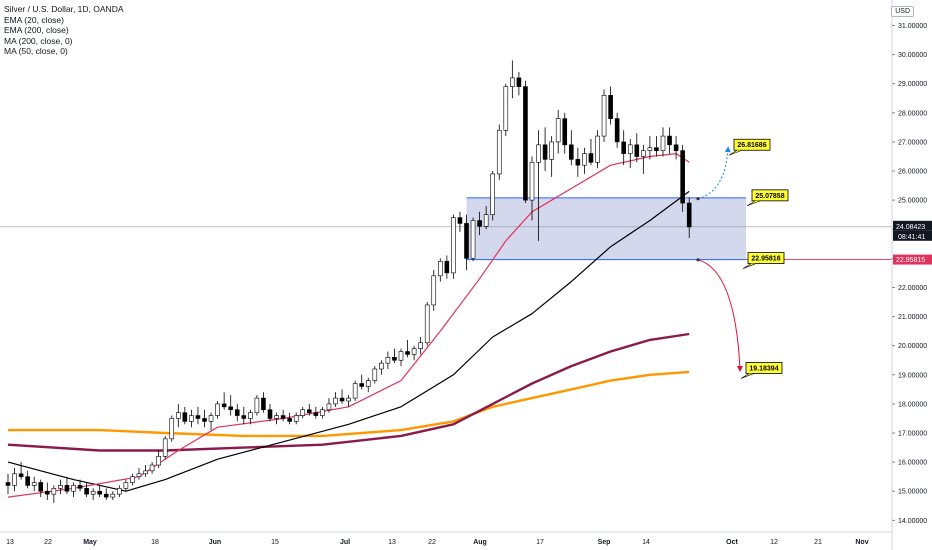 The height and width of the screenshot is (550, 932). Describe the element at coordinates (912, 492) in the screenshot. I see `y-tick-label: 15.00000` at that location.